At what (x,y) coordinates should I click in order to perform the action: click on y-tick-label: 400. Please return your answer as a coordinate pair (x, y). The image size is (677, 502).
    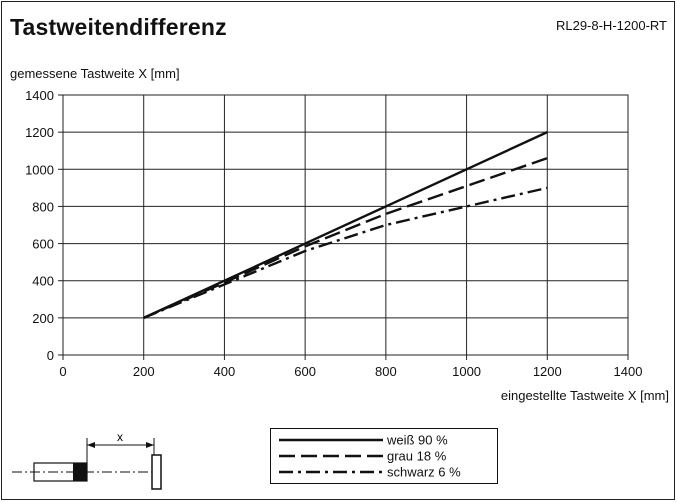
    Looking at the image, I should click on (43, 281).